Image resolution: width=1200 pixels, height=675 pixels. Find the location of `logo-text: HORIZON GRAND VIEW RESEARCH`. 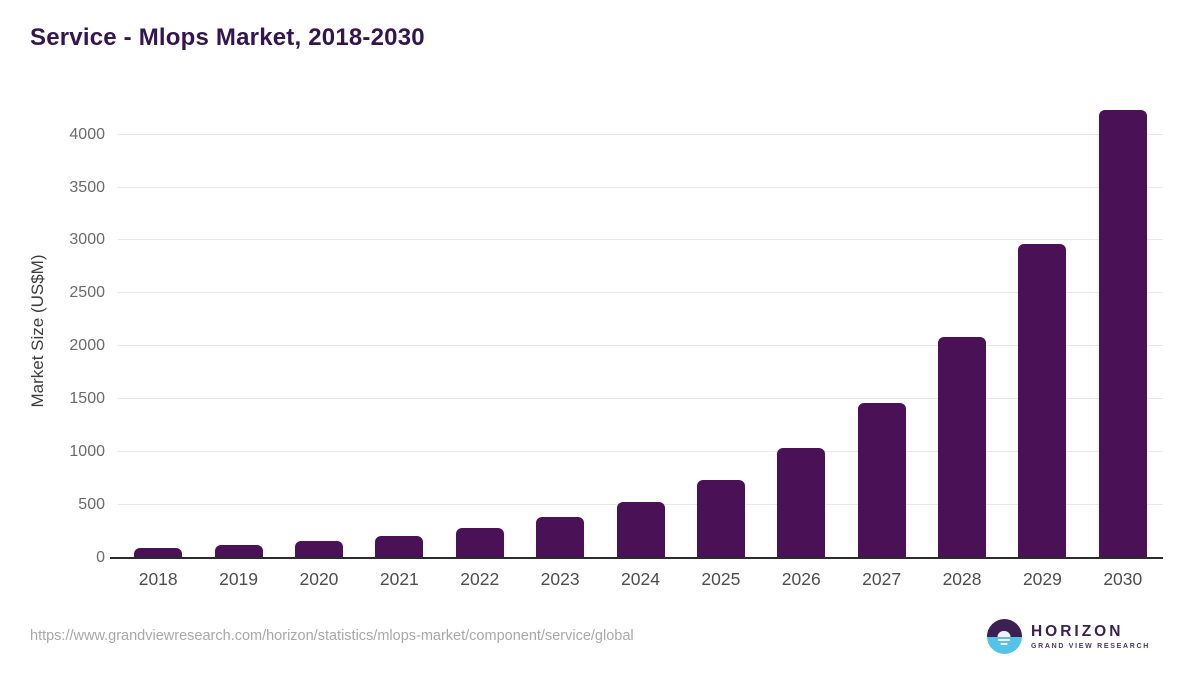

logo-text: HORIZON GRAND VIEW RESEARCH is located at coordinates (1090, 636).